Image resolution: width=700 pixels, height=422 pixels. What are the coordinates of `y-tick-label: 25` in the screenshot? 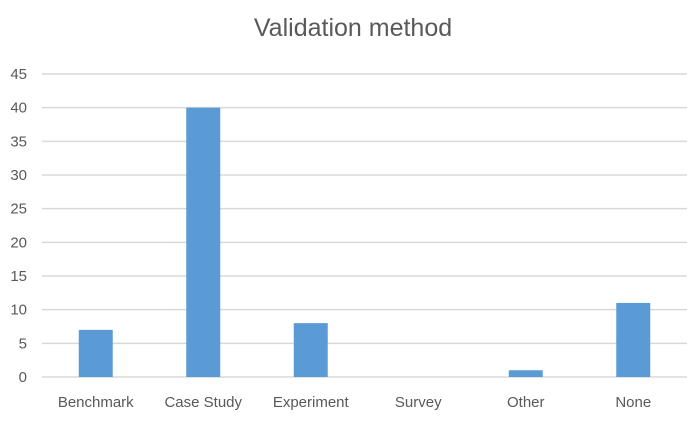 It's located at (18, 209).